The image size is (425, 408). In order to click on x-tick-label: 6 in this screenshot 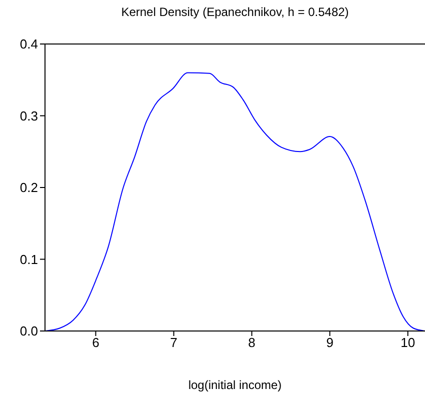, I will do `click(96, 342)`.